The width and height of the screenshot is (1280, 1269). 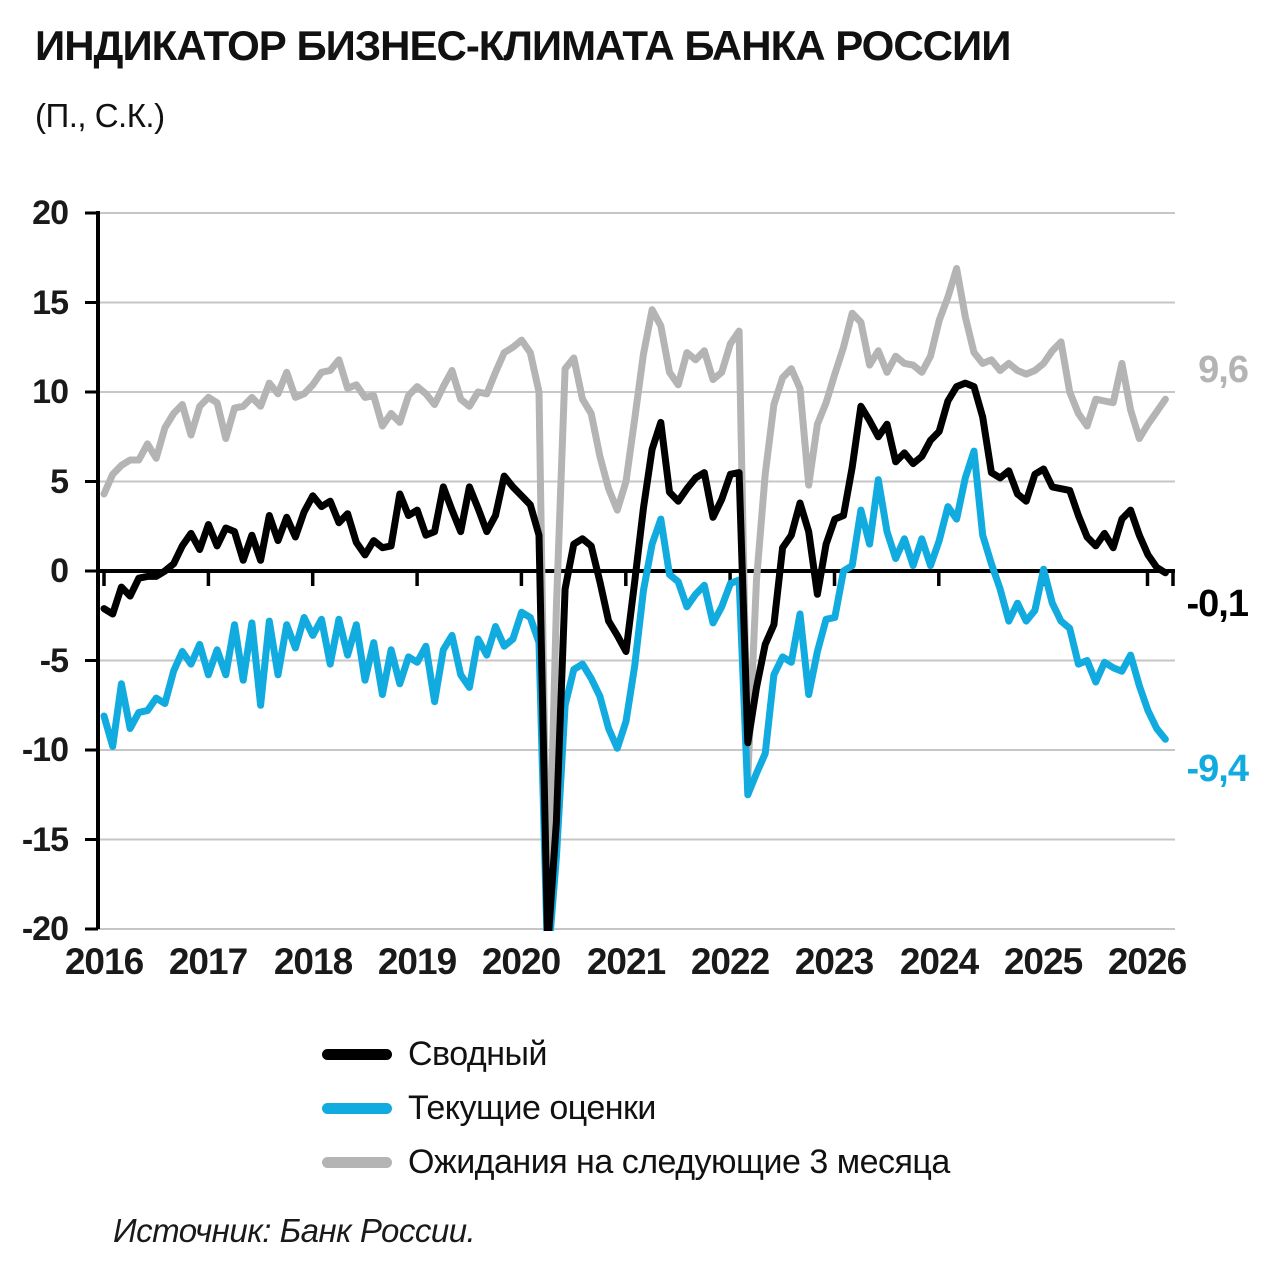 What do you see at coordinates (357, 1054) in the screenshot?
I see `composite-line-swatch` at bounding box center [357, 1054].